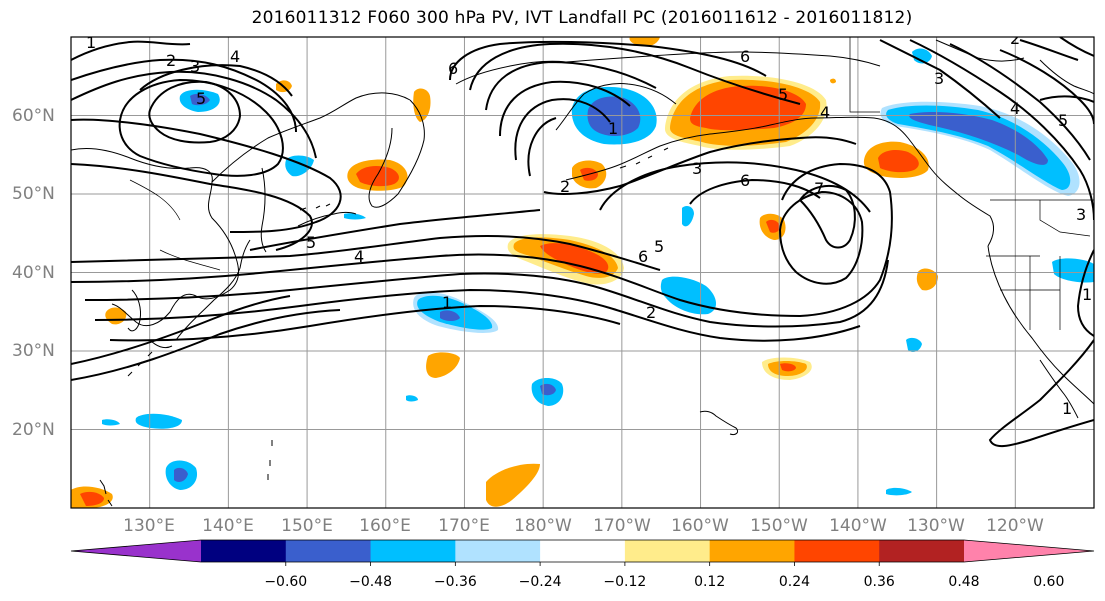 The width and height of the screenshot is (1105, 601). What do you see at coordinates (1048, 582) in the screenshot?
I see `cb-tick-9: 0.60` at bounding box center [1048, 582].